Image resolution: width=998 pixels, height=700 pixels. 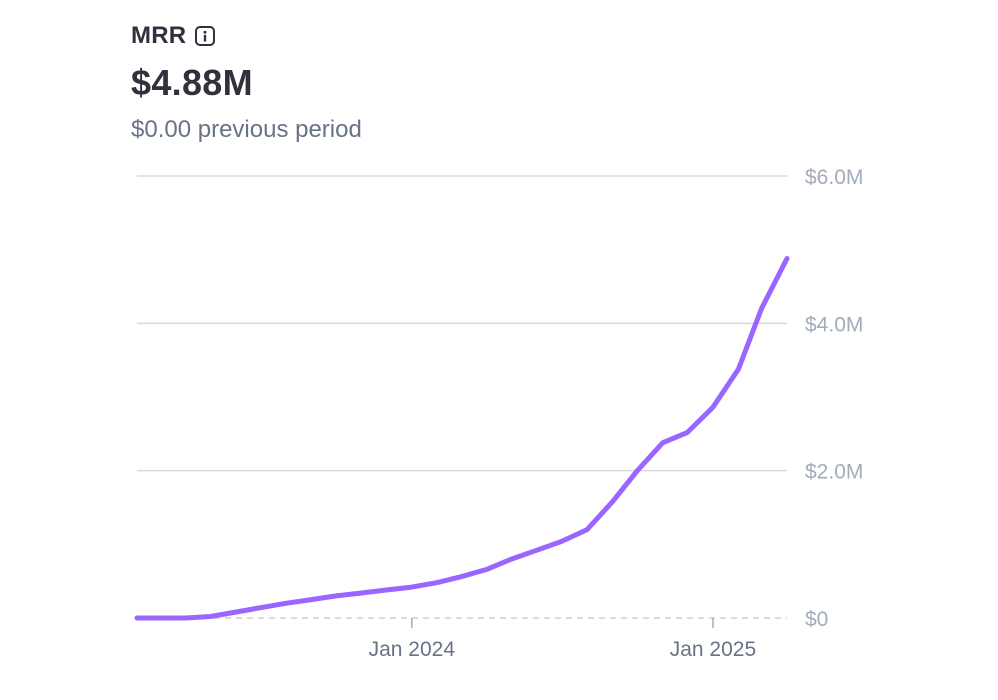 What do you see at coordinates (246, 36) in the screenshot?
I see `metric-title-row: MRR` at bounding box center [246, 36].